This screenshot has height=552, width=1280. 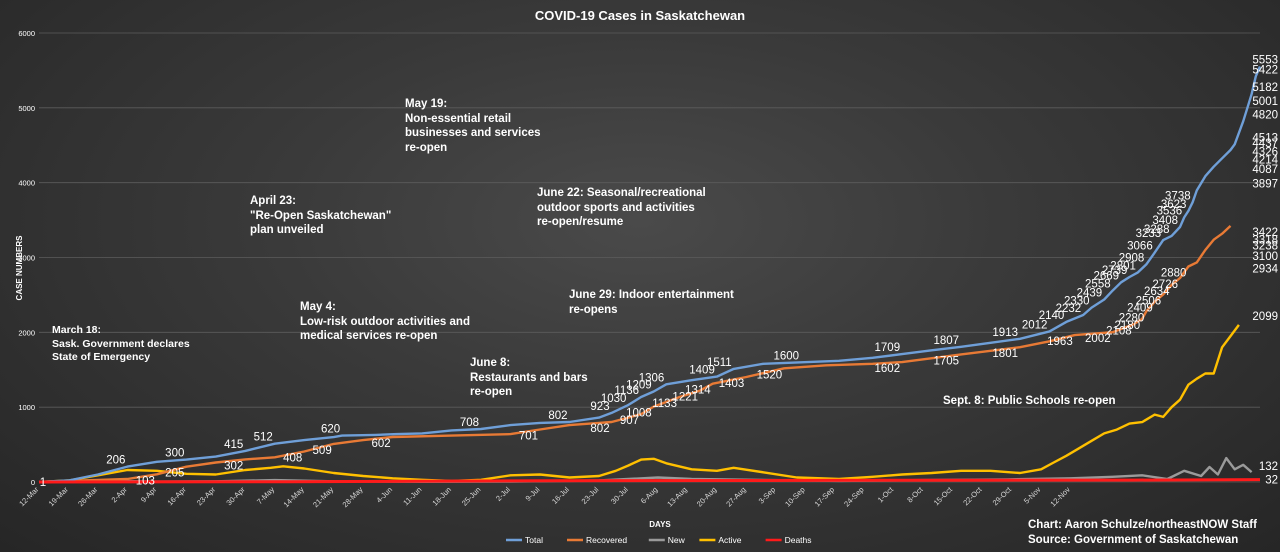 What do you see at coordinates (503, 494) in the screenshot?
I see `x-tick-label: 2-Jul` at bounding box center [503, 494].